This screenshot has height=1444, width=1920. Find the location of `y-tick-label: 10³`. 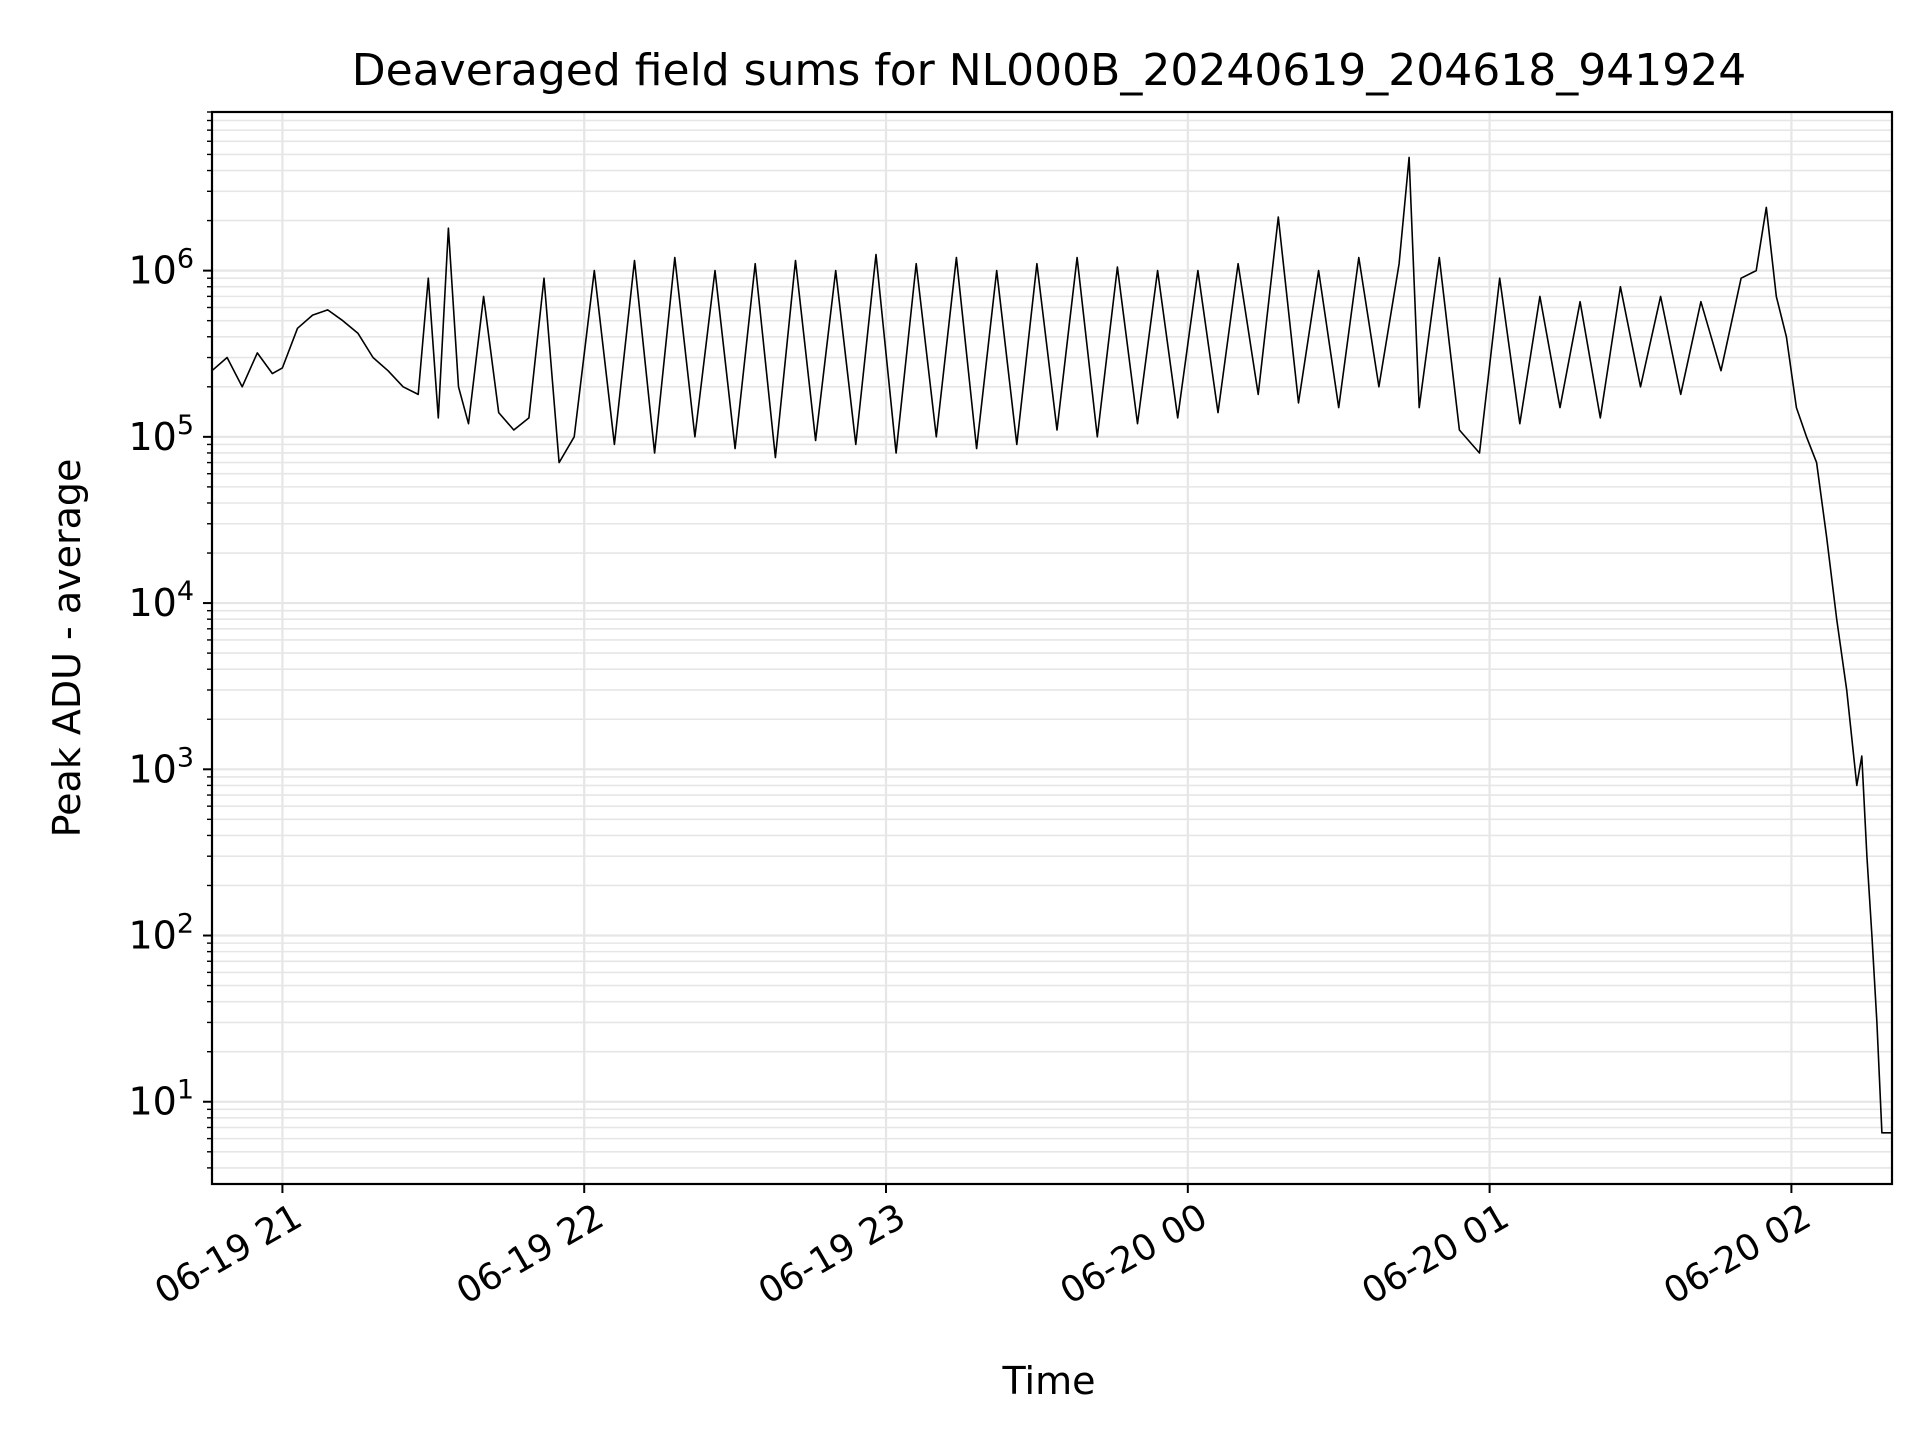

y-tick-label: 10³ is located at coordinates (161, 766).